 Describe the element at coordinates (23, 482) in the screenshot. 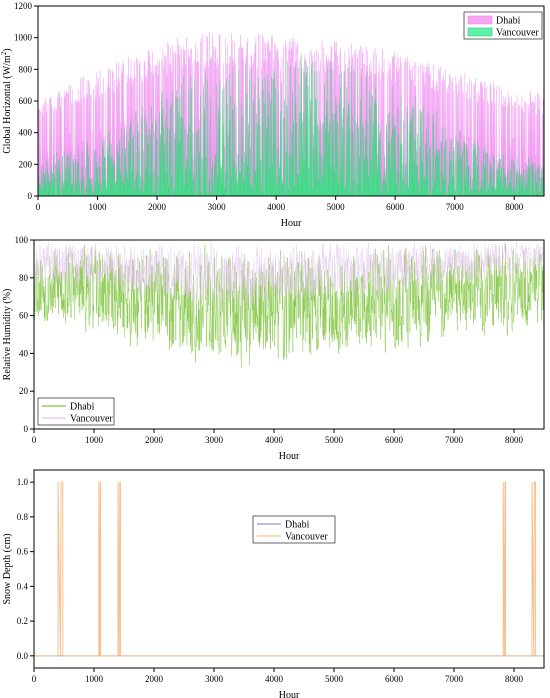

I see `y-tick-label: 1.0` at that location.